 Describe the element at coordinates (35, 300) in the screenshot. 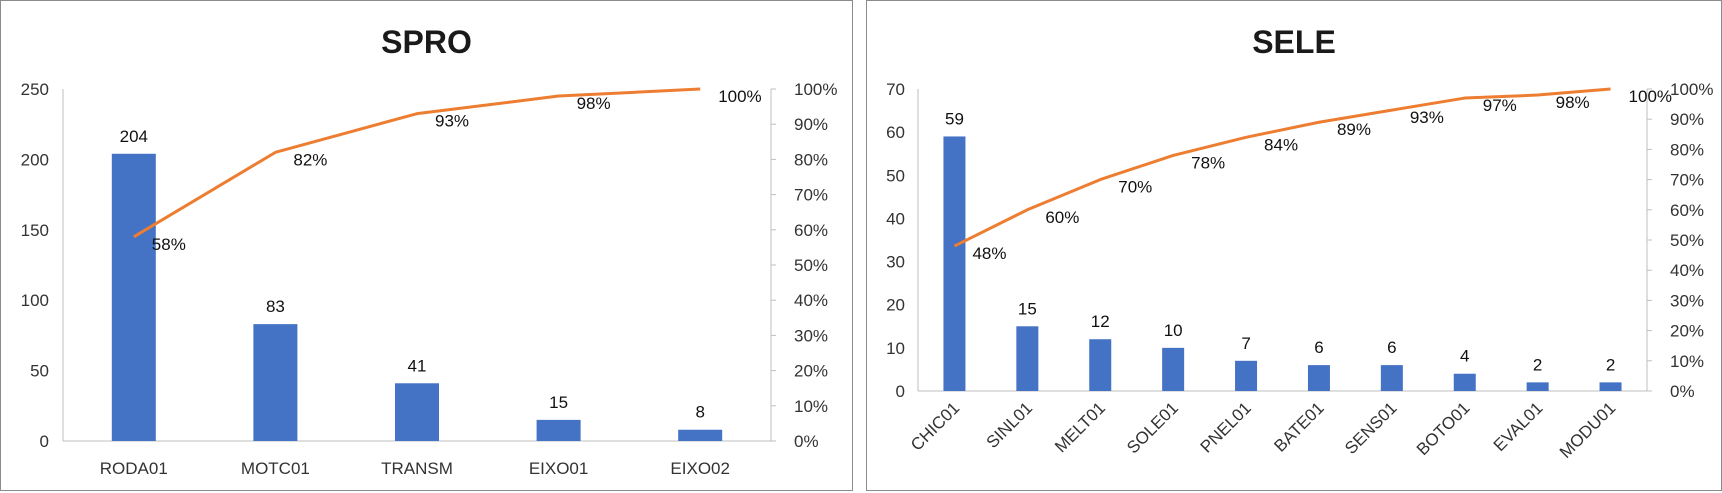

I see `y-tick-label: 100` at that location.